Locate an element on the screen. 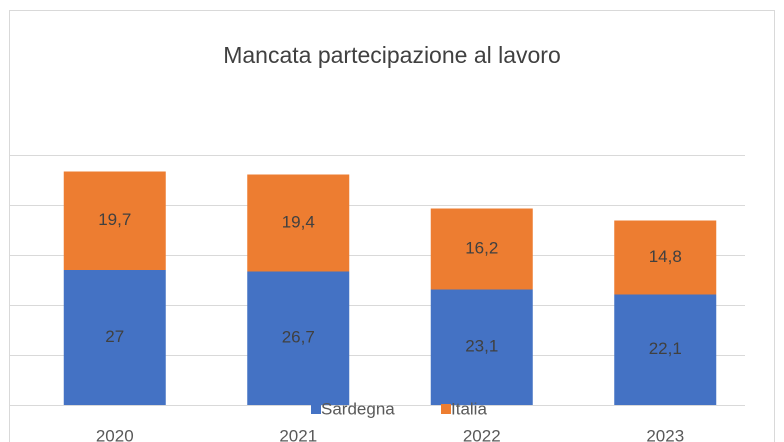  legend-label: Italia is located at coordinates (469, 408).